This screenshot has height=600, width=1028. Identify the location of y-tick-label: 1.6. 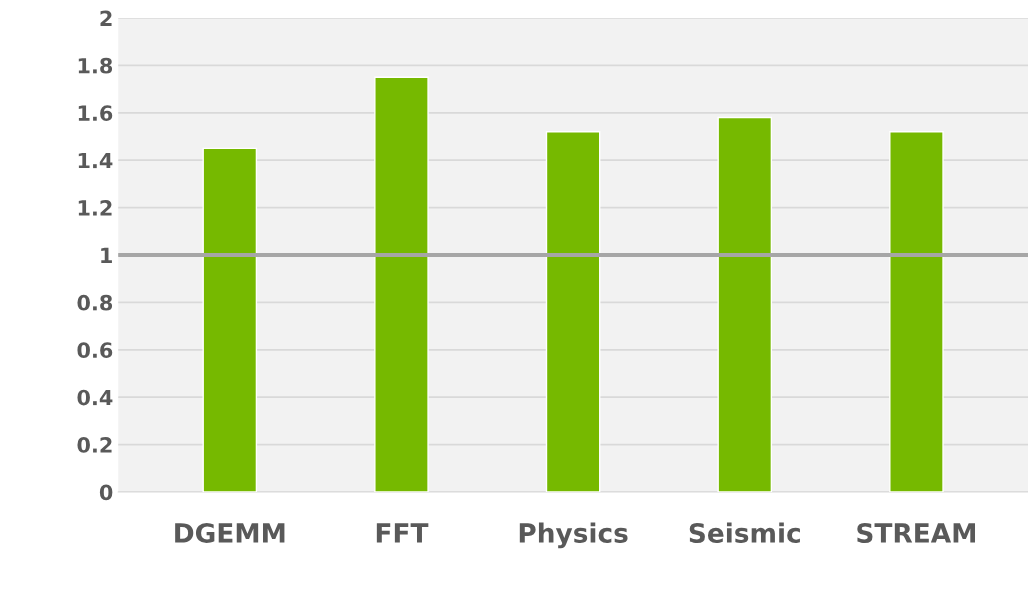
(95, 113).